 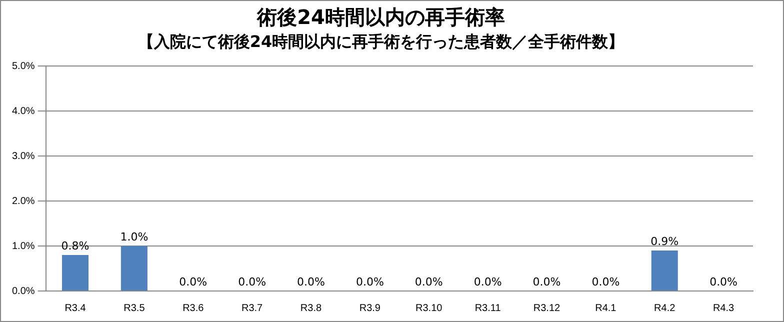 What do you see at coordinates (75, 308) in the screenshot?
I see `x-tick-label: R3.4` at bounding box center [75, 308].